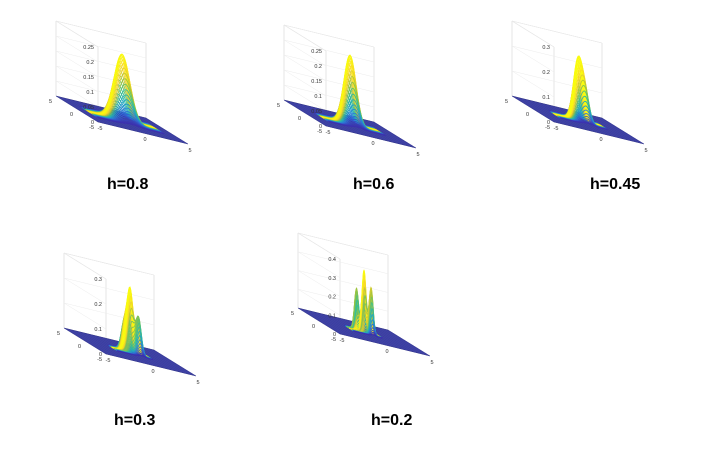 The width and height of the screenshot is (709, 451). Describe the element at coordinates (137, 95) in the screenshot. I see `surface-plot-h-0.8: 0 0.05 0.1 0.15 0.2 0.25 5 0 -5 -5 0 5` at that location.